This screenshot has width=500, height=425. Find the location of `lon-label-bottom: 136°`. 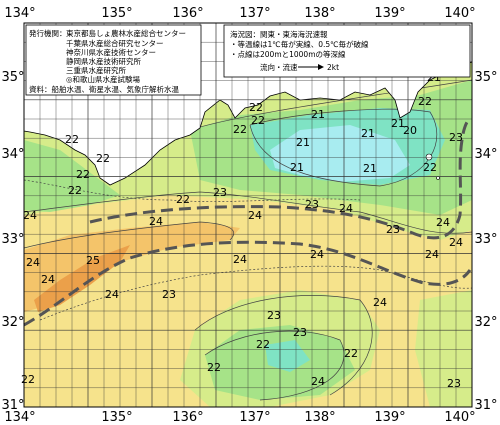

lon-label-bottom: 136° is located at coordinates (187, 417).